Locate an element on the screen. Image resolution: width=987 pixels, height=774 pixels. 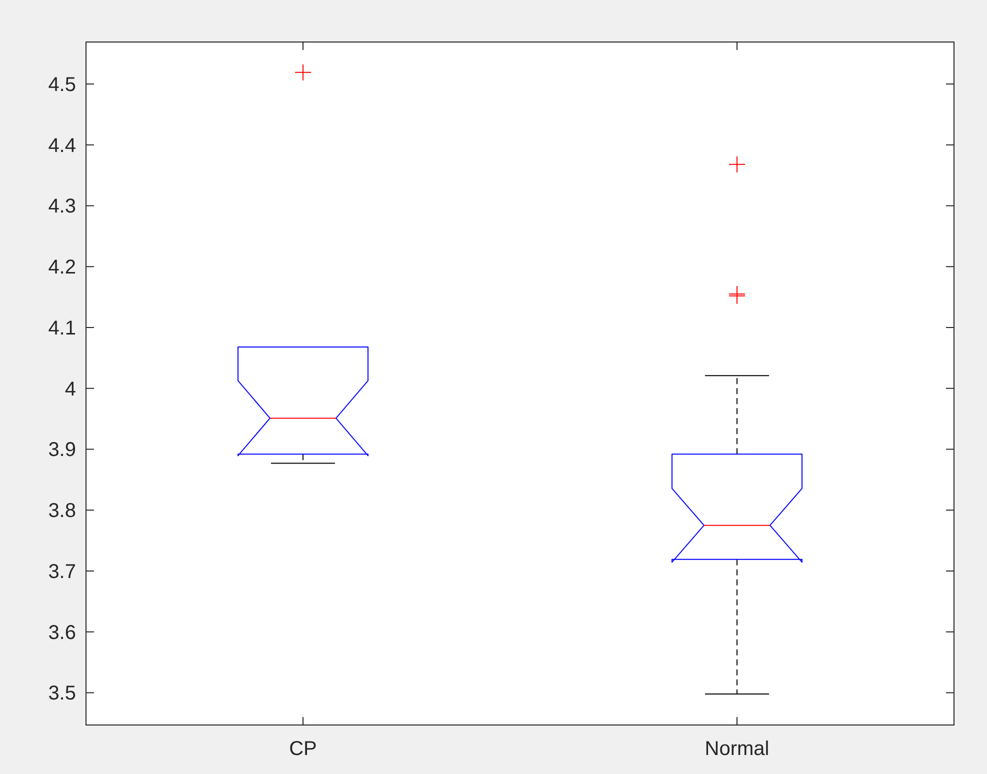
y-tick-label: 4.5 is located at coordinates (62, 85).